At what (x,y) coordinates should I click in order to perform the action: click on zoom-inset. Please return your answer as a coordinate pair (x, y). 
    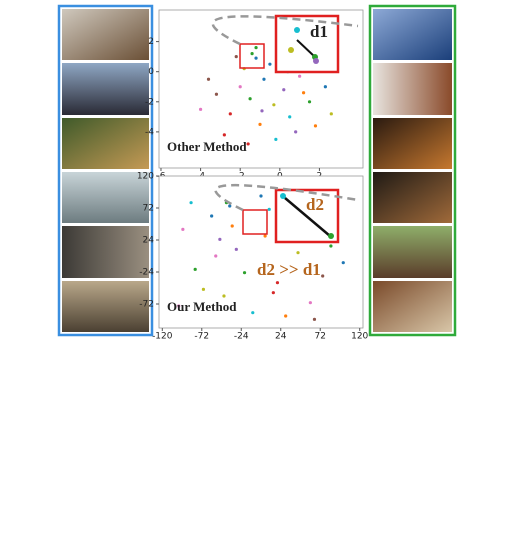
    Looking at the image, I should click on (307, 44).